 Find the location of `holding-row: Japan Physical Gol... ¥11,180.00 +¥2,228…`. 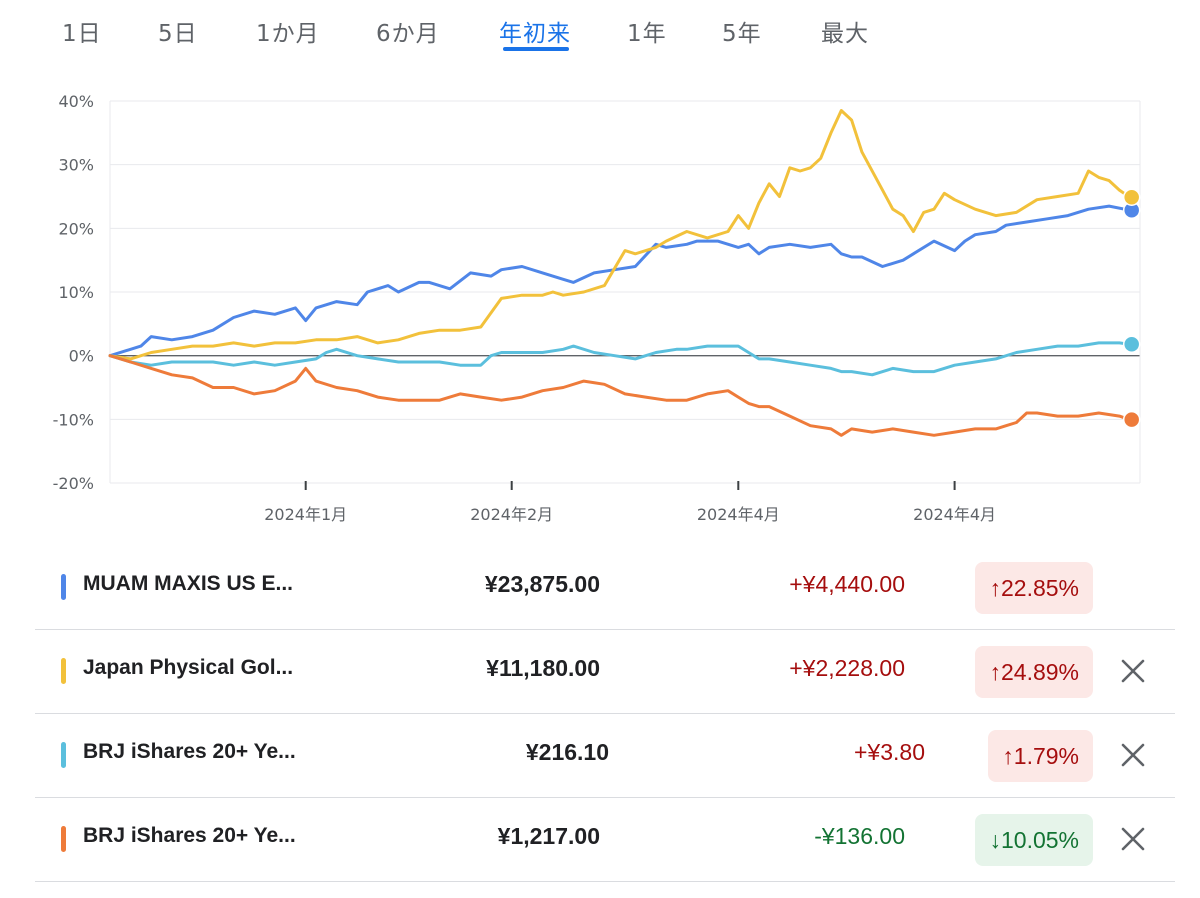

holding-row: Japan Physical Gol... ¥11,180.00 +¥2,228… is located at coordinates (605, 672).